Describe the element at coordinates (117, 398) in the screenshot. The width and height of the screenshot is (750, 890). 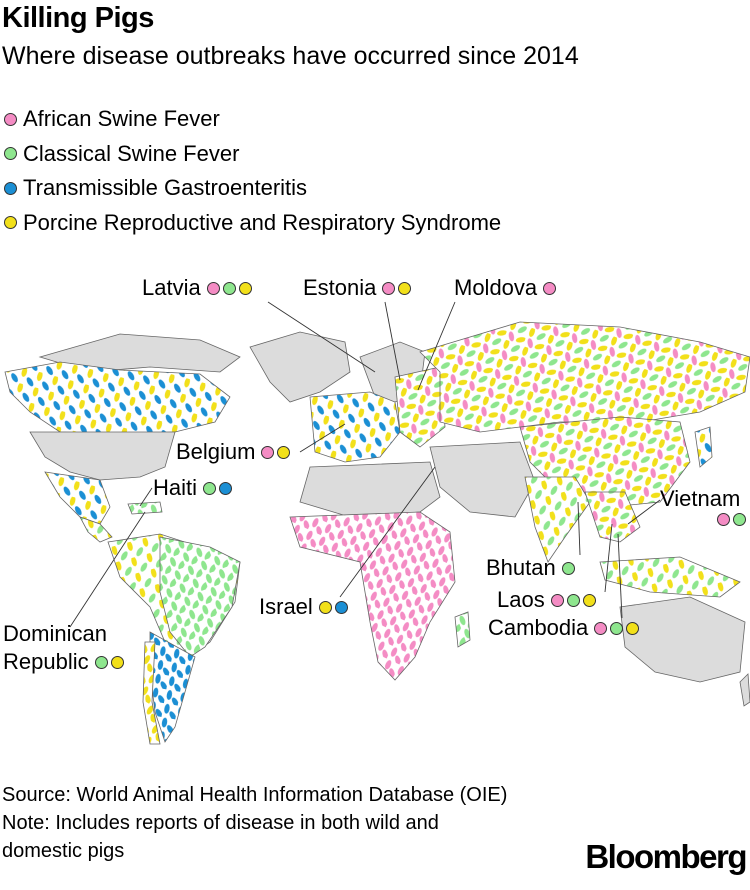
I see `north-america-region` at that location.